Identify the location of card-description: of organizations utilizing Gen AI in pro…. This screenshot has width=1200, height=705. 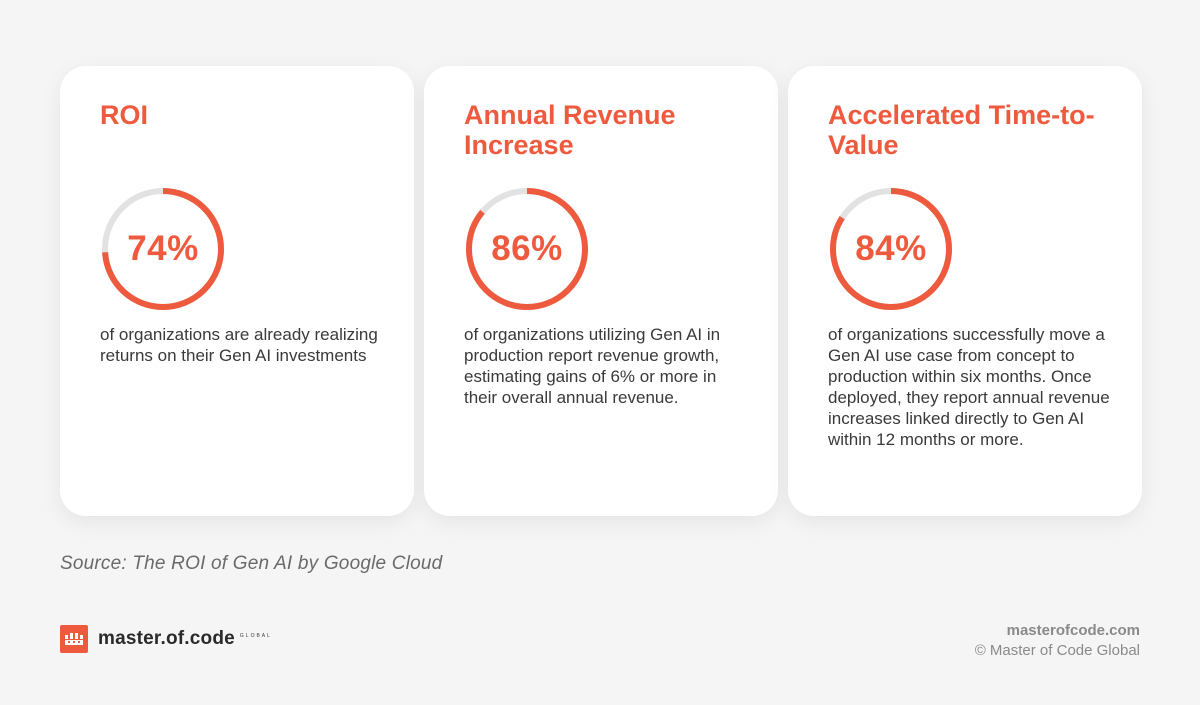
(592, 366).